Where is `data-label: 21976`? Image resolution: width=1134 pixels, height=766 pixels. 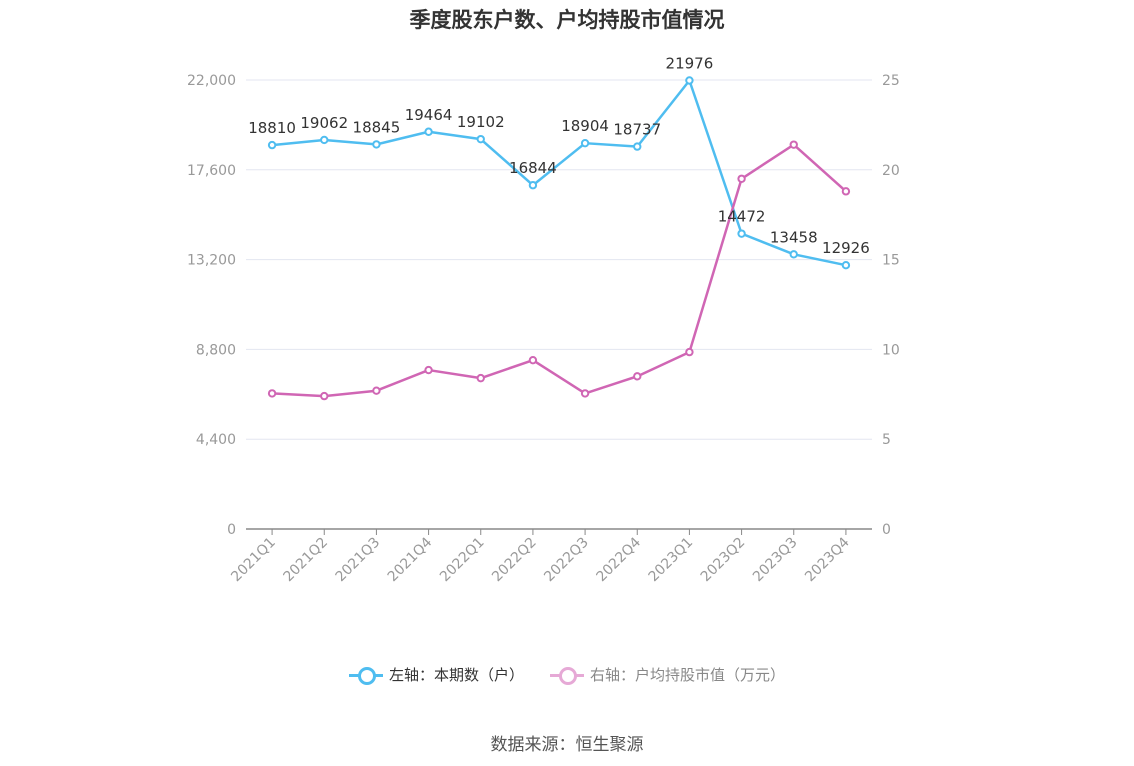
data-label: 21976 is located at coordinates (690, 63).